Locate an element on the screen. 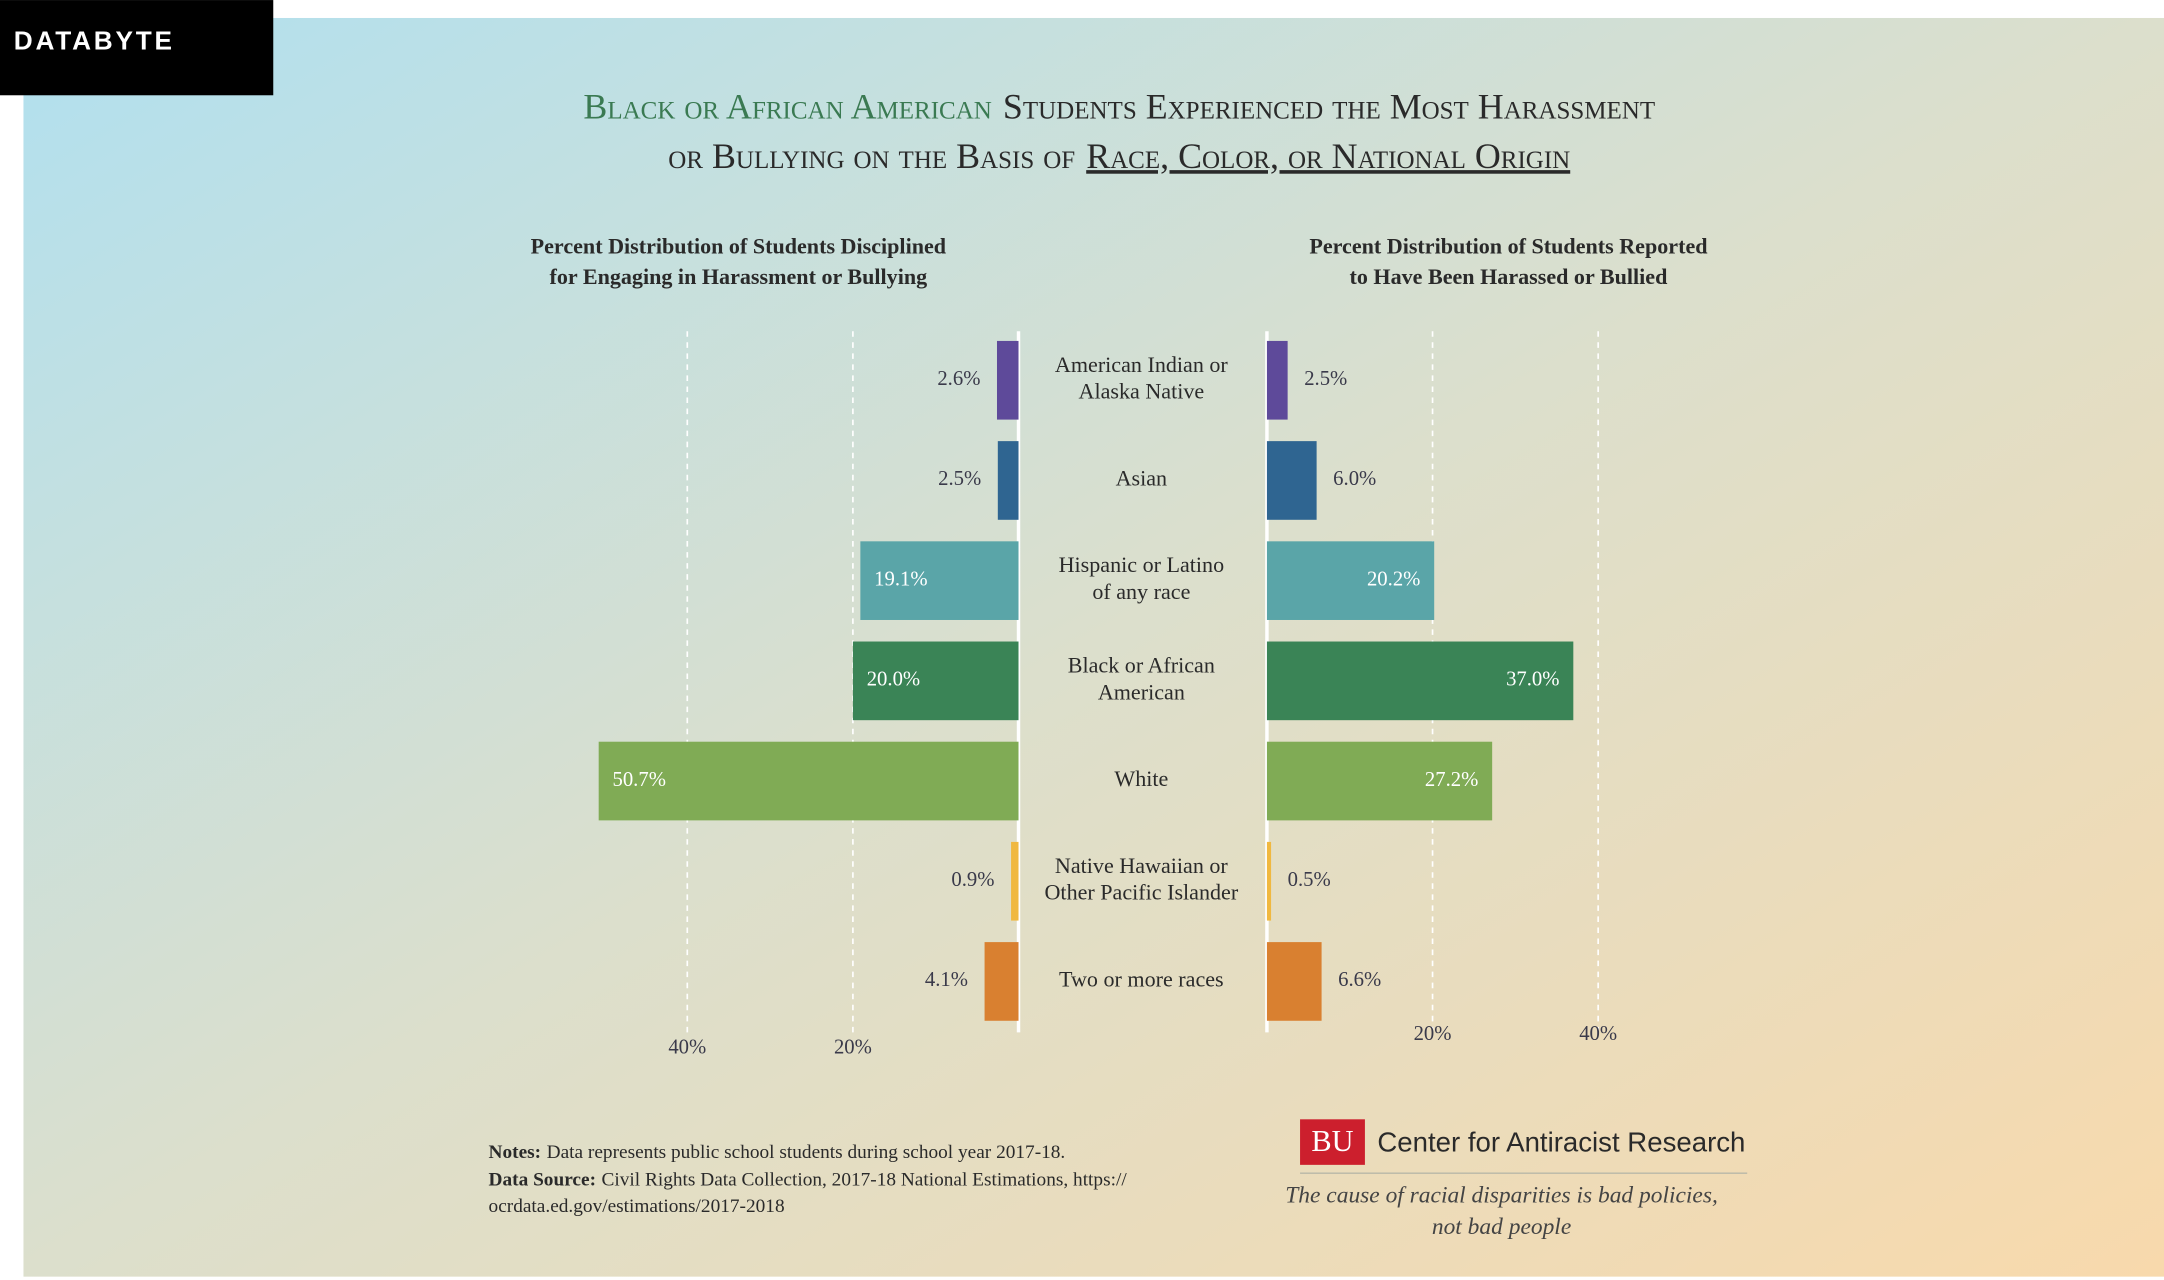  value-label: 20.2% is located at coordinates (1393, 579).